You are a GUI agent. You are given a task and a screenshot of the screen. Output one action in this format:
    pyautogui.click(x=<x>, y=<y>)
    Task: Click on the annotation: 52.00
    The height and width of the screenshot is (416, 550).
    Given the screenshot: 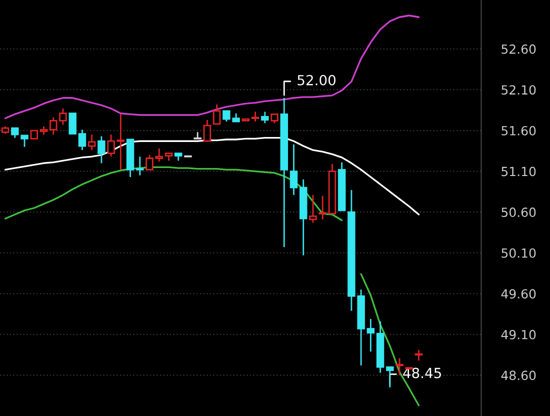 What is the action you would take?
    pyautogui.click(x=317, y=80)
    